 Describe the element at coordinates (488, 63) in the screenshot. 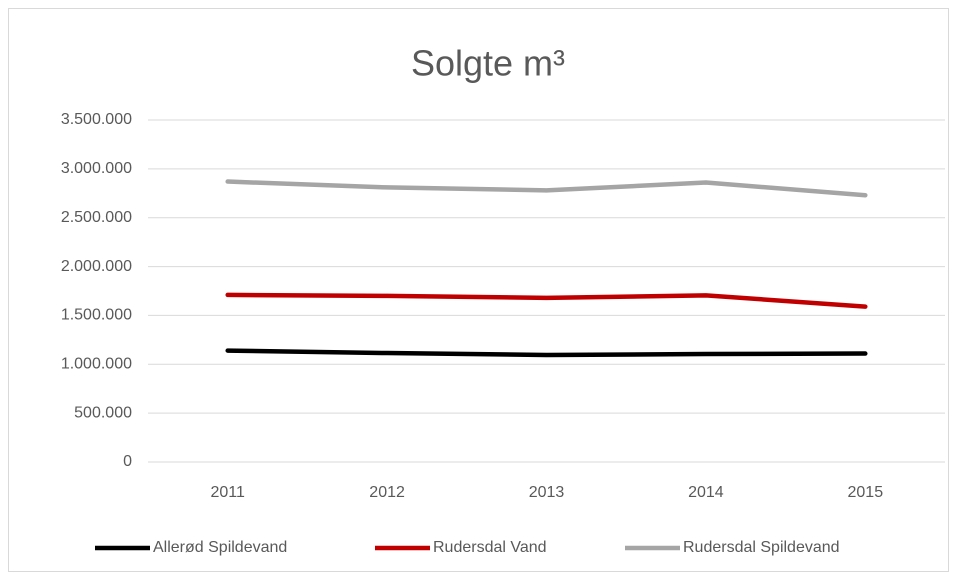

I see `chart-title: Solgte m³` at that location.